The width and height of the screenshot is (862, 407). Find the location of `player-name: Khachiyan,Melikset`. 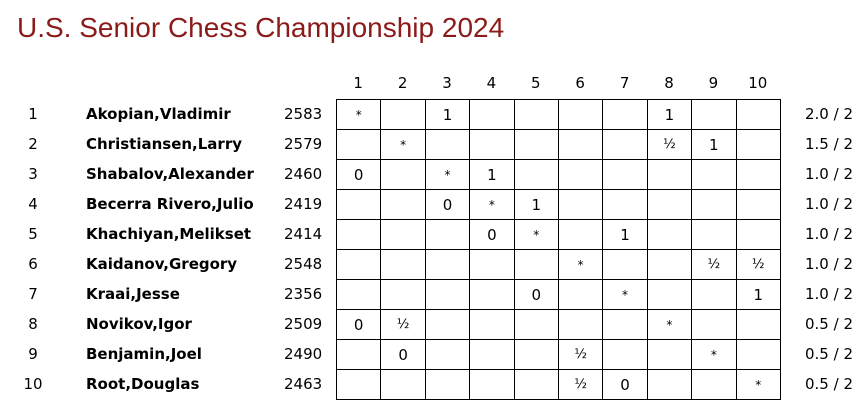

player-name: Khachiyan,Melikset is located at coordinates (169, 234).